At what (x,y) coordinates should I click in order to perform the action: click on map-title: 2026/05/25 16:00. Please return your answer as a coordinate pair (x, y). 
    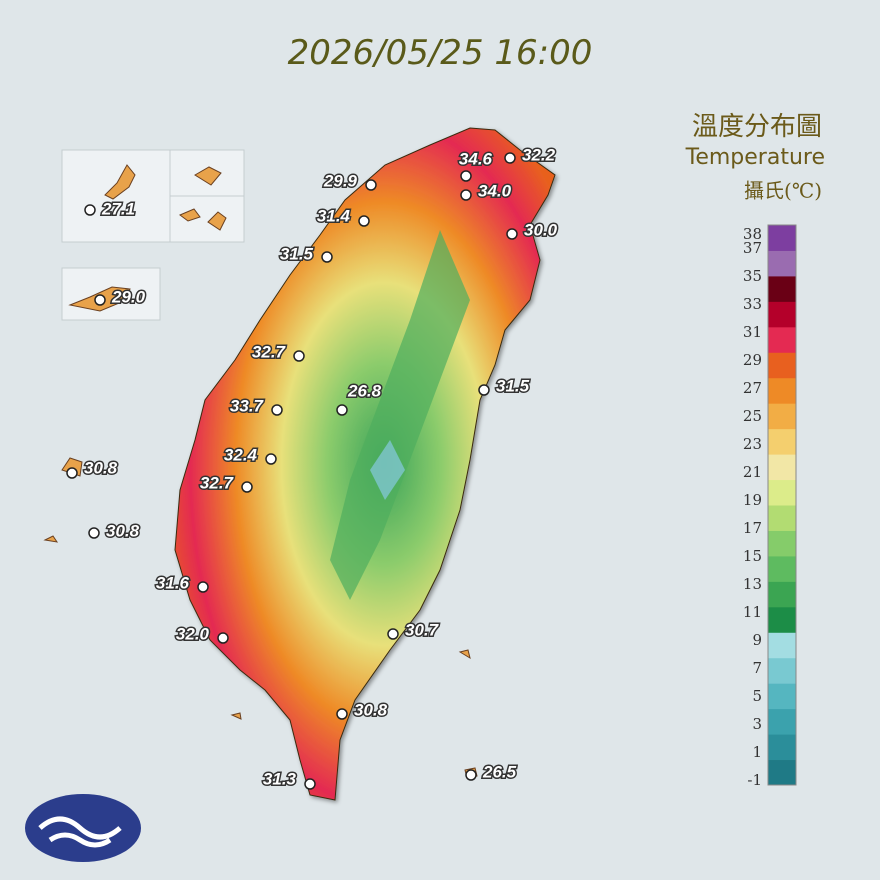
    Looking at the image, I should click on (440, 53).